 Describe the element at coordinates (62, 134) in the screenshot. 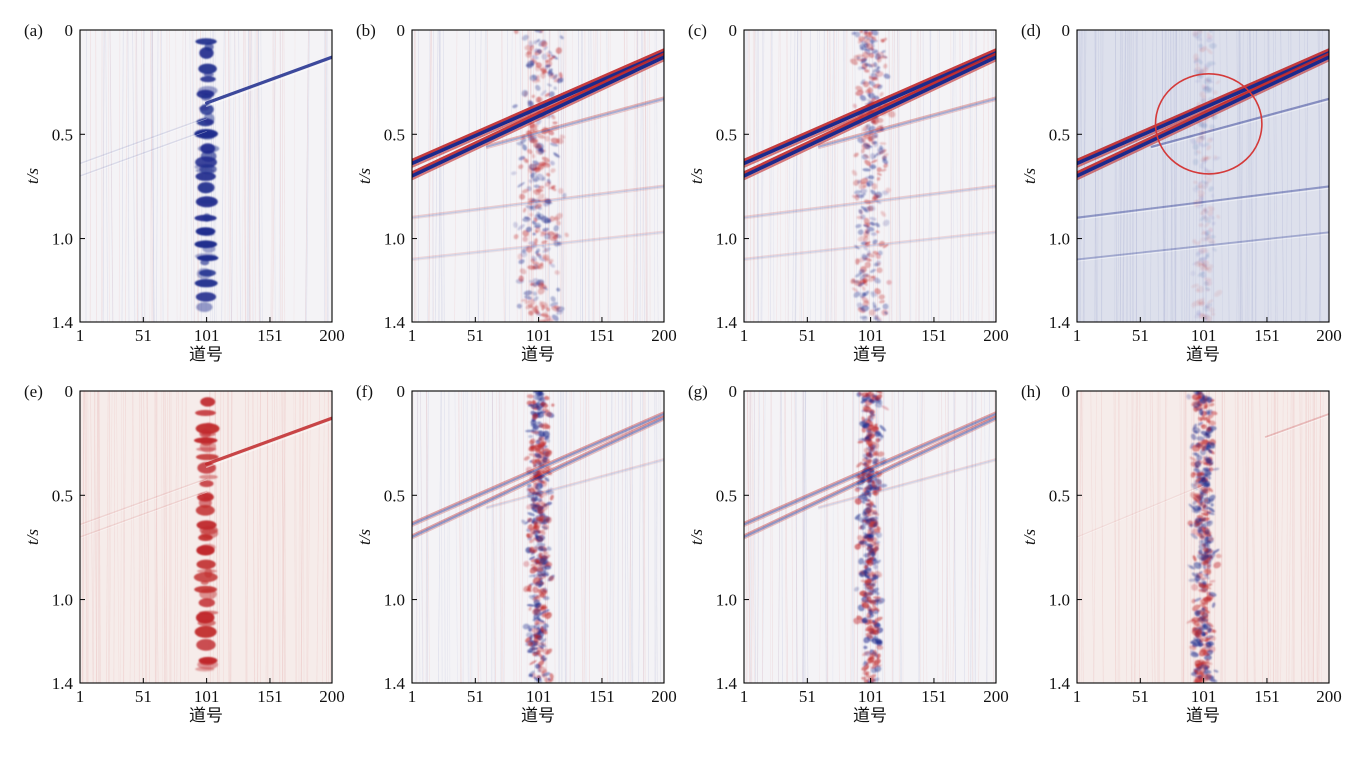

I see `y-tick-label: 0.5` at that location.